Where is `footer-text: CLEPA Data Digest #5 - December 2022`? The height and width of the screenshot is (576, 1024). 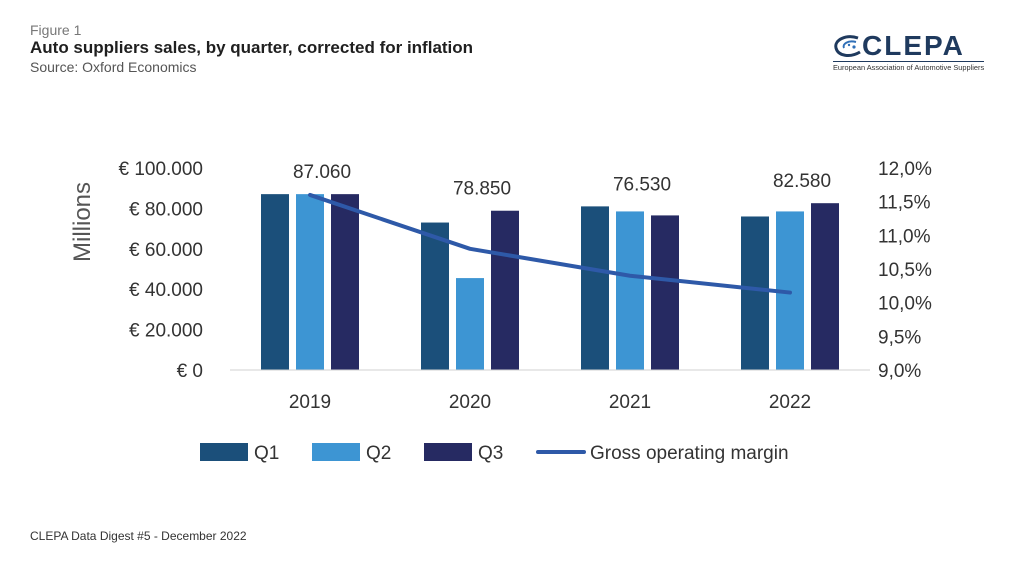
footer-text: CLEPA Data Digest #5 - December 2022 is located at coordinates (138, 536).